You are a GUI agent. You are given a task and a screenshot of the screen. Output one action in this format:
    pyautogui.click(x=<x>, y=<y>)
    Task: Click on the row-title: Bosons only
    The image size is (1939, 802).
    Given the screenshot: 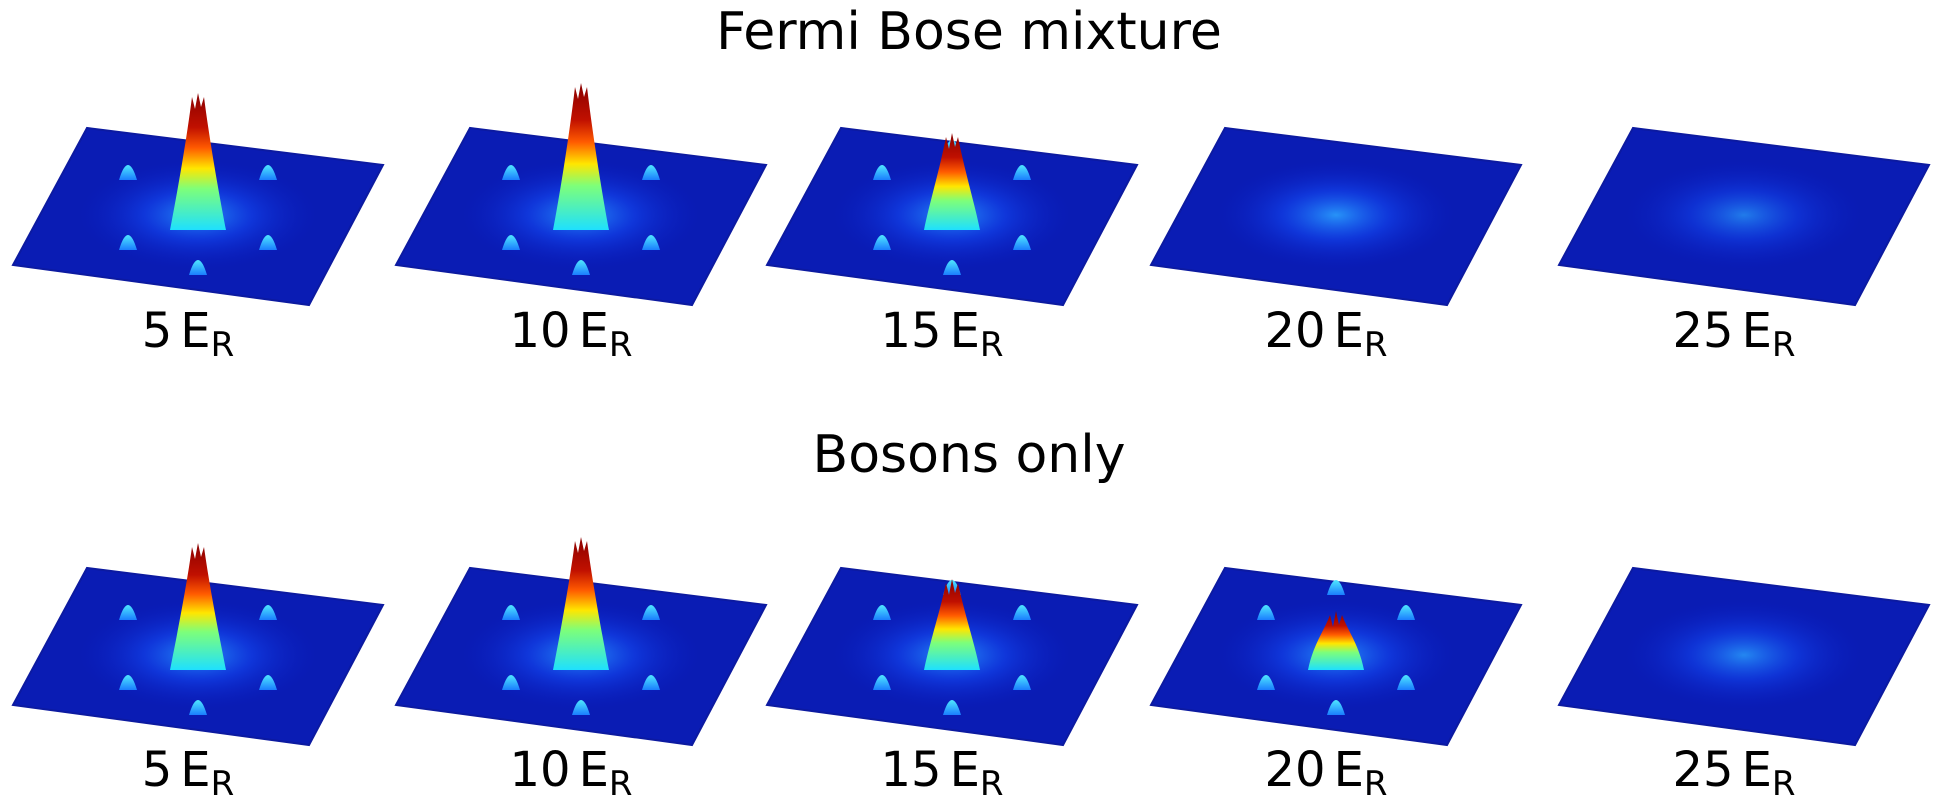 What is the action you would take?
    pyautogui.click(x=969, y=455)
    